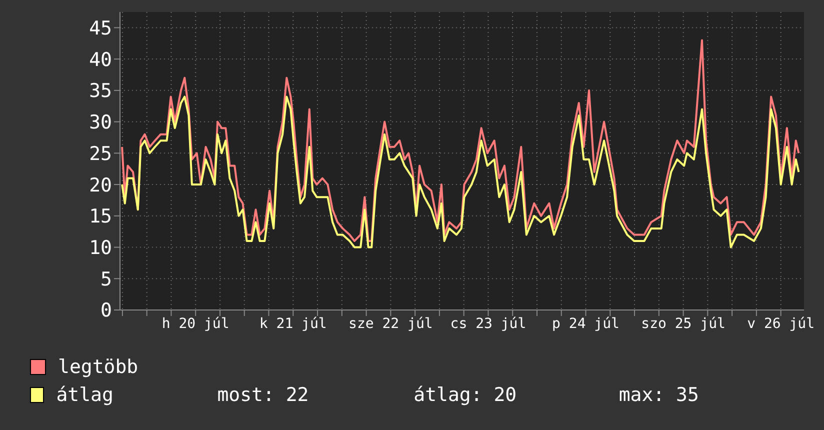  I want to click on y-tick-label: 40, so click(100, 59).